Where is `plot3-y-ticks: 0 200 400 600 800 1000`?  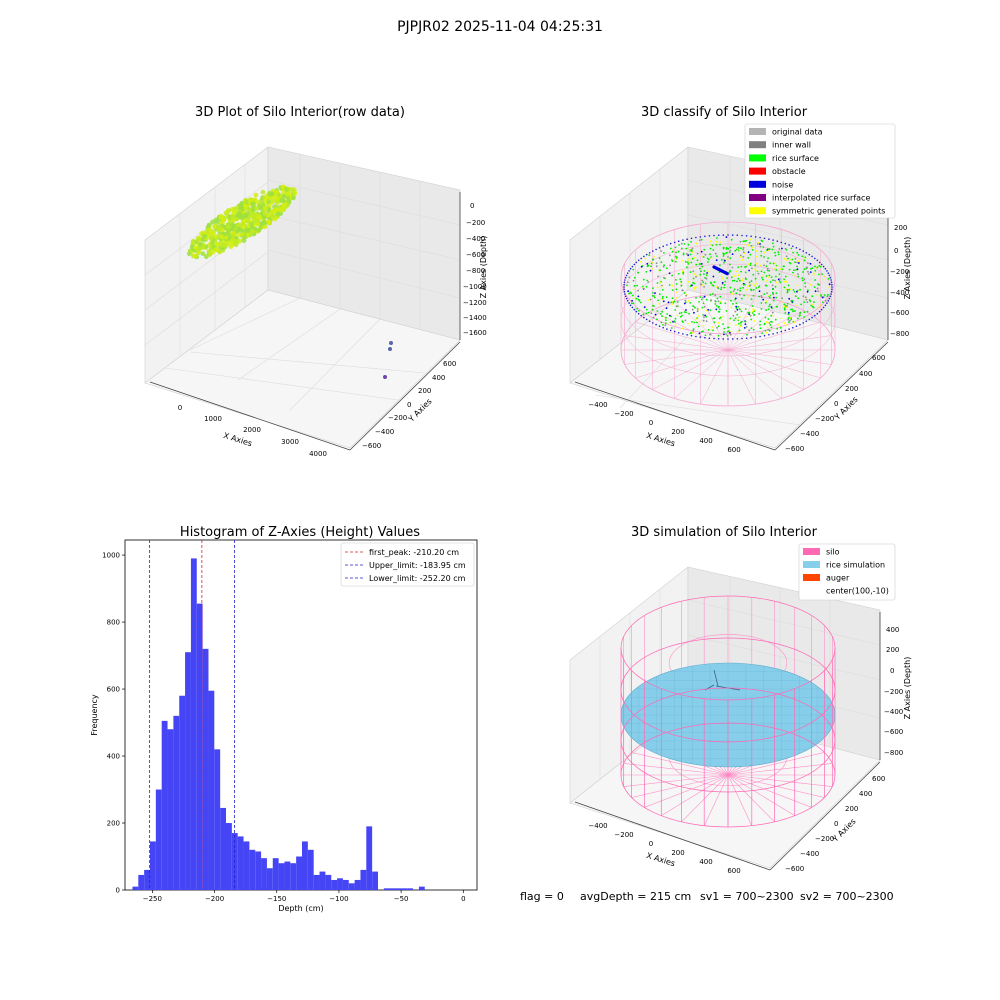 plot3-y-ticks: 0 200 400 600 800 1000 is located at coordinates (113, 723).